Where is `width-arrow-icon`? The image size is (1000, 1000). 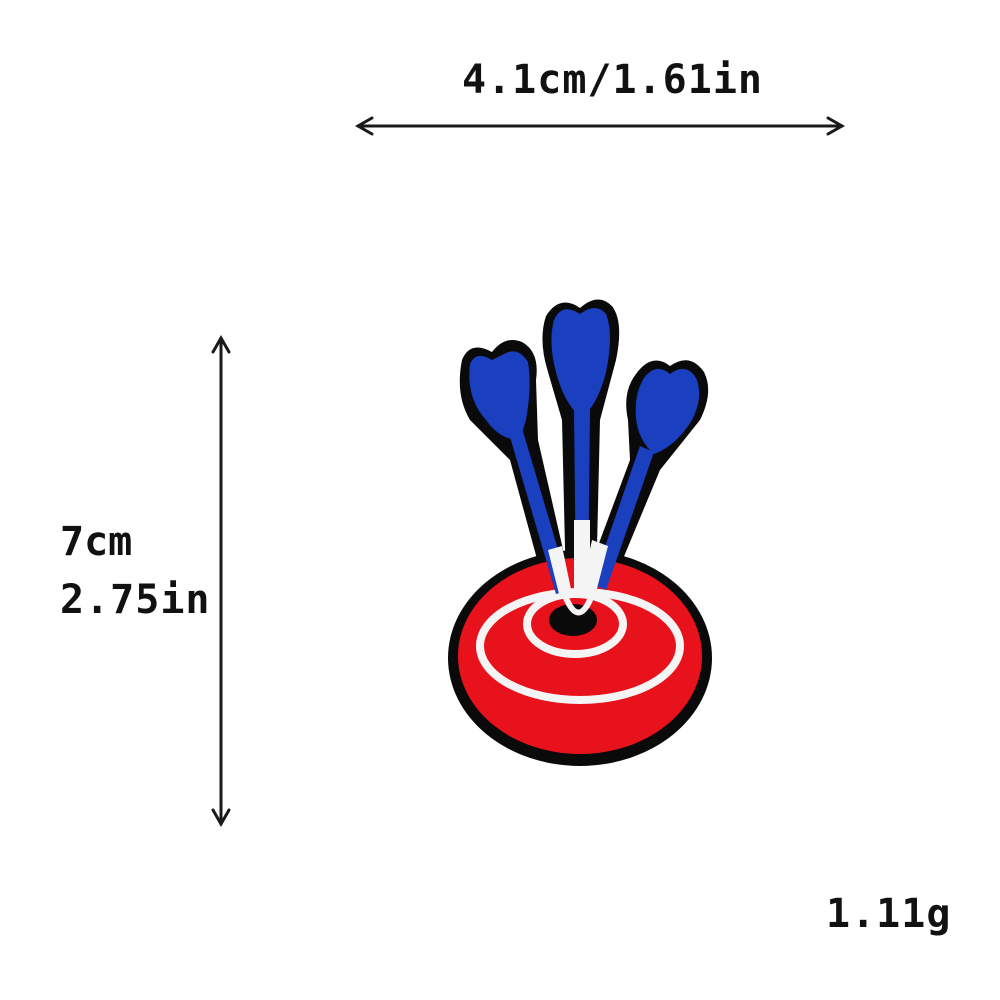 width-arrow-icon is located at coordinates (600, 126).